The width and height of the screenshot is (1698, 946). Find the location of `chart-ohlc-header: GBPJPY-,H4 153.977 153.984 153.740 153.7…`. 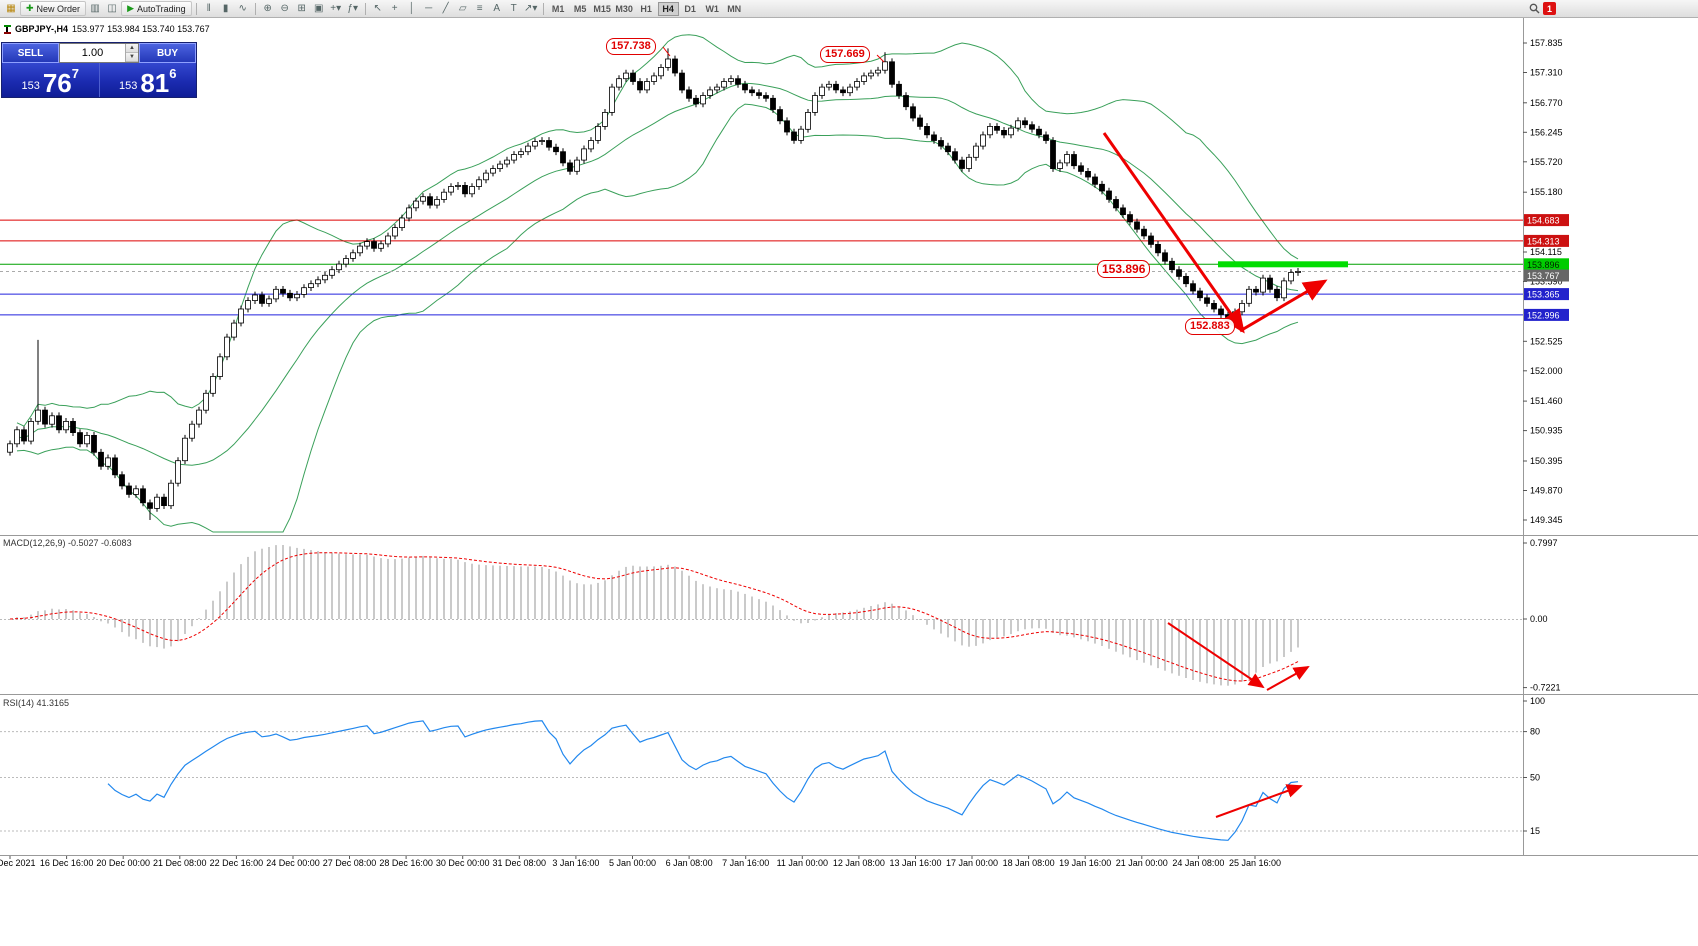

chart-ohlc-header: GBPJPY-,H4 153.977 153.984 153.740 153.7… is located at coordinates (107, 29).